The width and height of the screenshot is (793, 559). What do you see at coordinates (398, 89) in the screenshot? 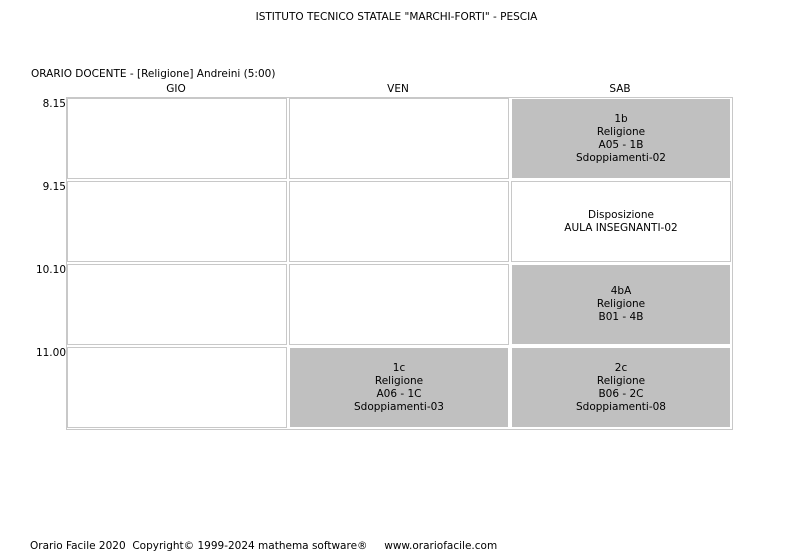
I see `day-header-ven: VEN` at bounding box center [398, 89].